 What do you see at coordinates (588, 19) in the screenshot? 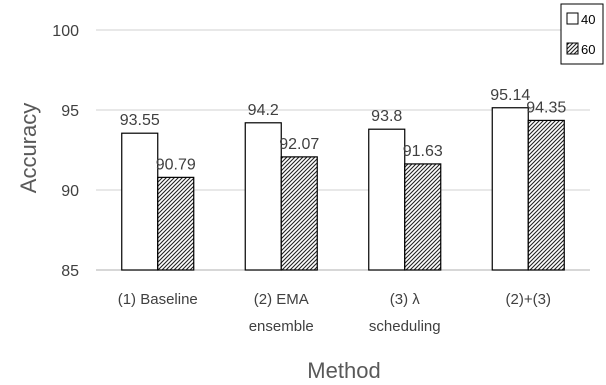
I see `legend-label: 40` at bounding box center [588, 19].